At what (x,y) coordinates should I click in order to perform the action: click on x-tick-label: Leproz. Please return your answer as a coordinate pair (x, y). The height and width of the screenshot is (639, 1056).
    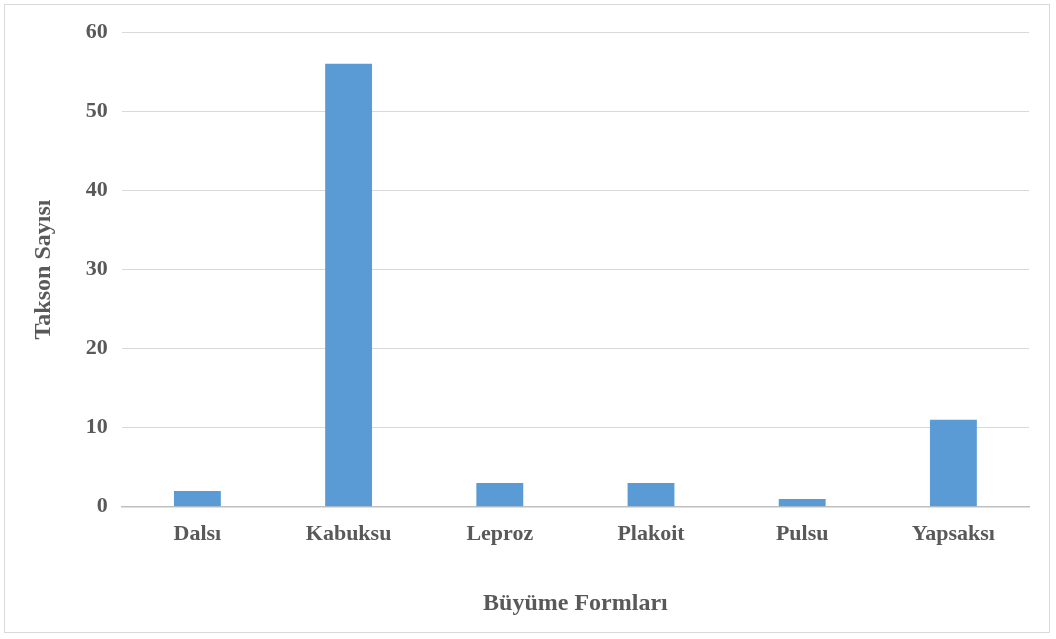
    Looking at the image, I should click on (500, 532).